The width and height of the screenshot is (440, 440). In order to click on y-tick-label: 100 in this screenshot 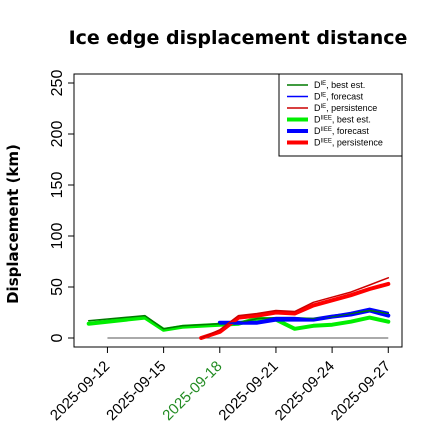, I will do `click(57, 236)`.